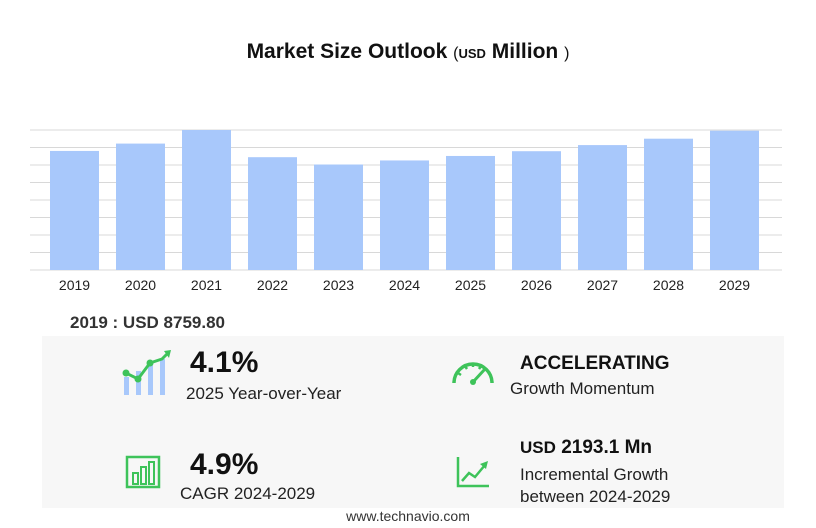  I want to click on bar-2022, so click(272, 213).